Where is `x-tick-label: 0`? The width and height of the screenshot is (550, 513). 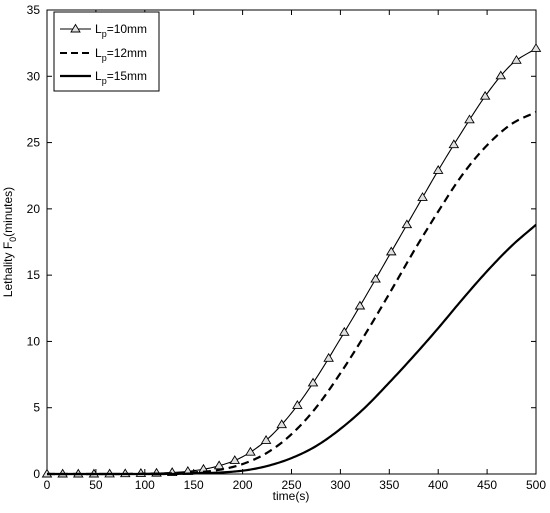 x-tick-label: 0 is located at coordinates (47, 485).